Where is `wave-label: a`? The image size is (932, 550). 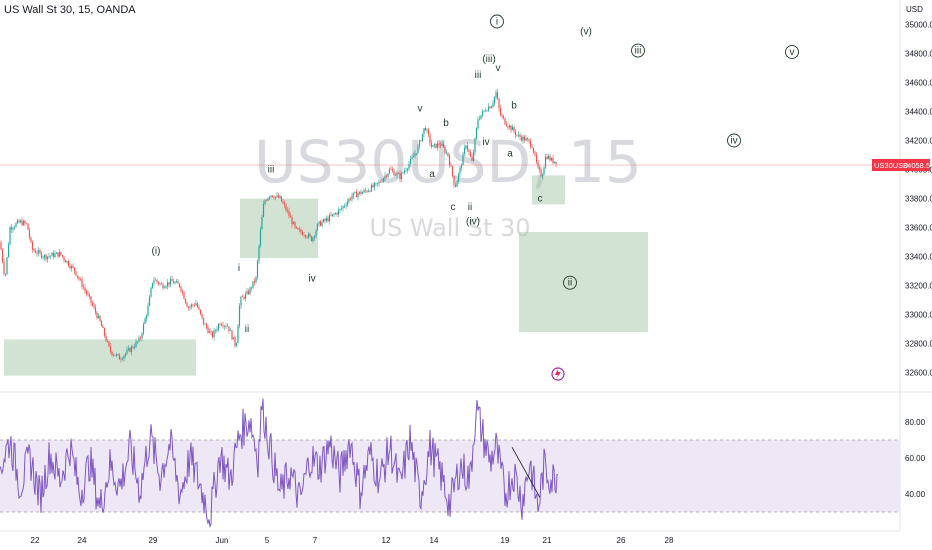
wave-label: a is located at coordinates (432, 174).